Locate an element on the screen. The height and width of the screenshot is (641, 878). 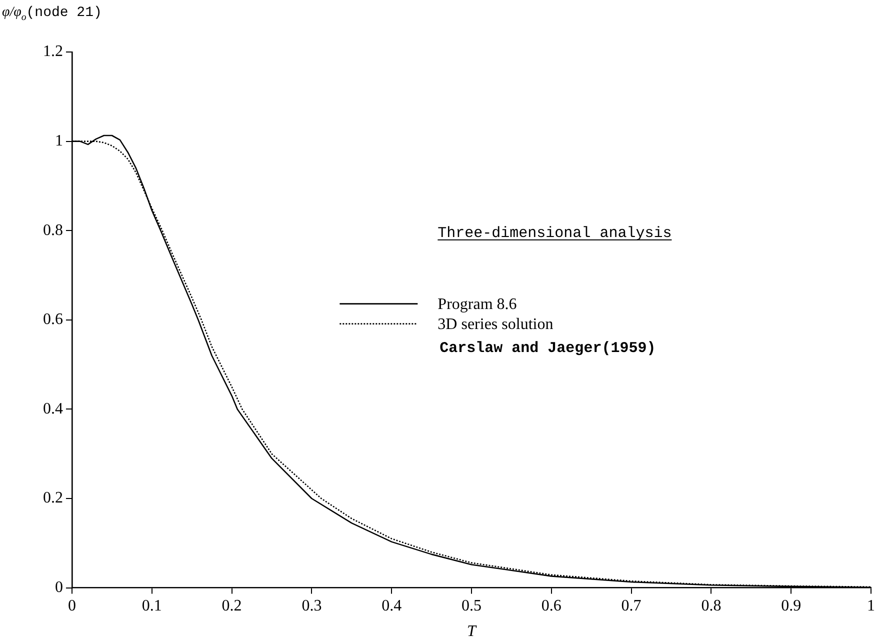
x-tick-label: 0.6 is located at coordinates (551, 606).